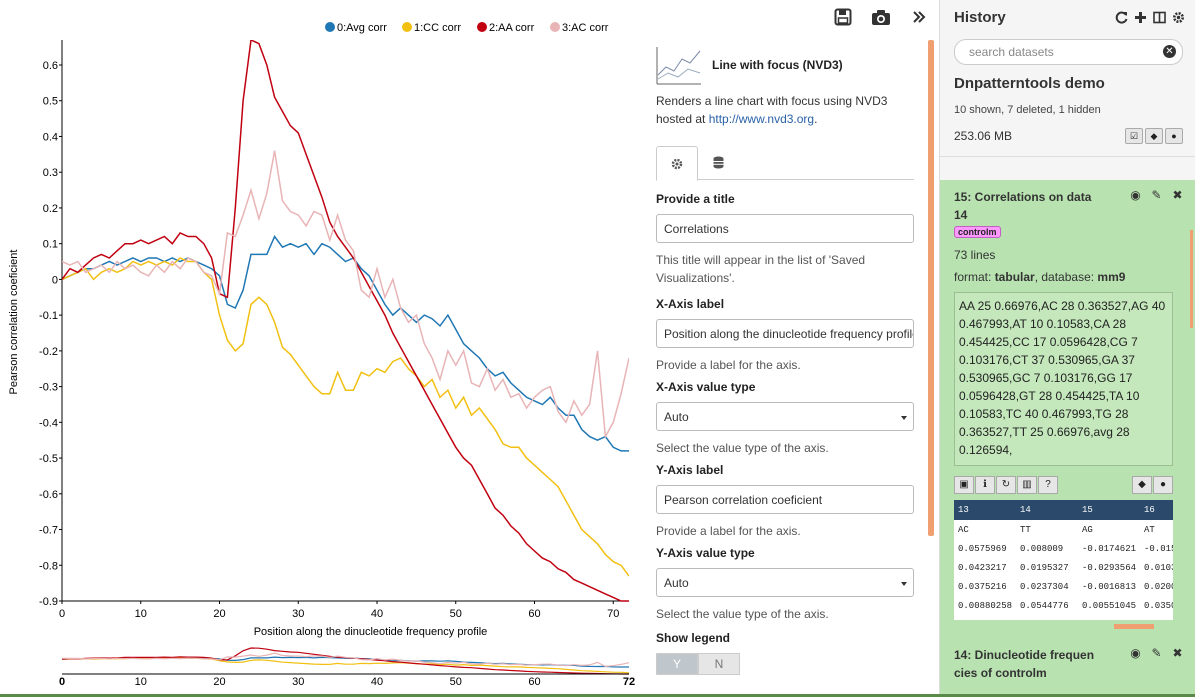 The height and width of the screenshot is (700, 1195). I want to click on table-header: 13 14 15 16, so click(1063, 510).